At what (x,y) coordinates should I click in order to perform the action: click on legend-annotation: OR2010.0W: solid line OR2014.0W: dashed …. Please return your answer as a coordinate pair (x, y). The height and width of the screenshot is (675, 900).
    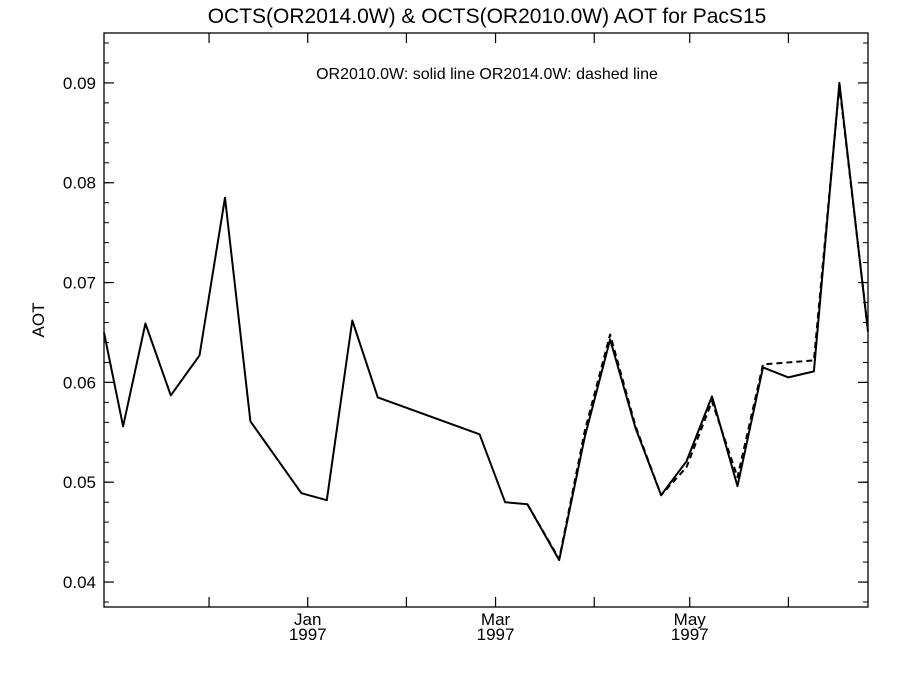
    Looking at the image, I should click on (487, 74).